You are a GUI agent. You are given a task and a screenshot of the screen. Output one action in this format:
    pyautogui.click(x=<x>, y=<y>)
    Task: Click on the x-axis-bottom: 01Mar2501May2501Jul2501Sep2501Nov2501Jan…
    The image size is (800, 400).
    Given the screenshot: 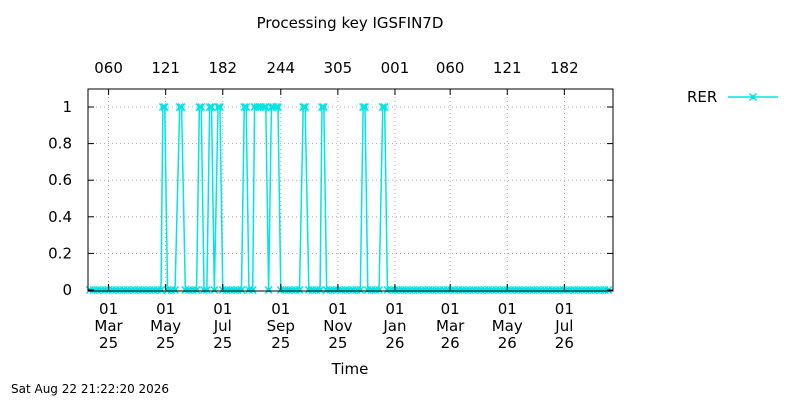 What is the action you would take?
    pyautogui.click(x=334, y=318)
    